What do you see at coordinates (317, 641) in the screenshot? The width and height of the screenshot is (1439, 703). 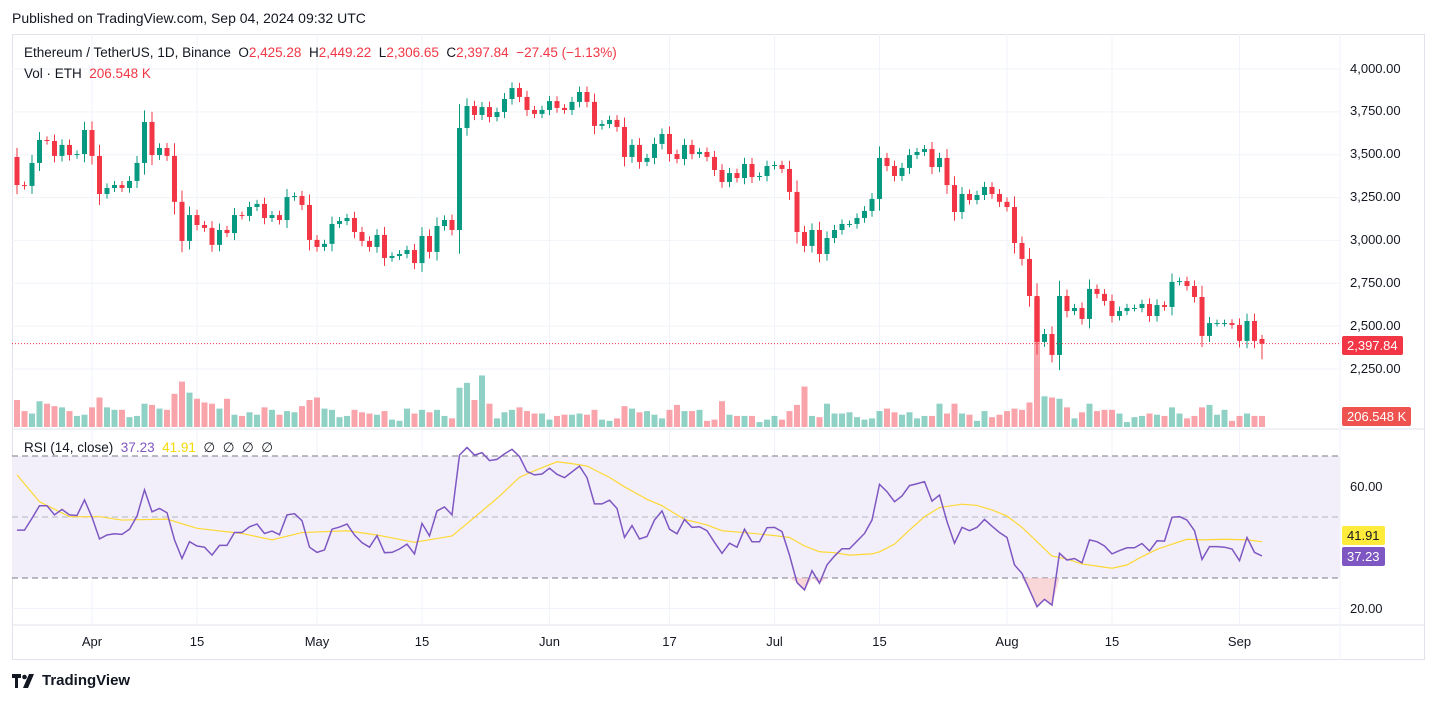 I see `time-tick: May` at bounding box center [317, 641].